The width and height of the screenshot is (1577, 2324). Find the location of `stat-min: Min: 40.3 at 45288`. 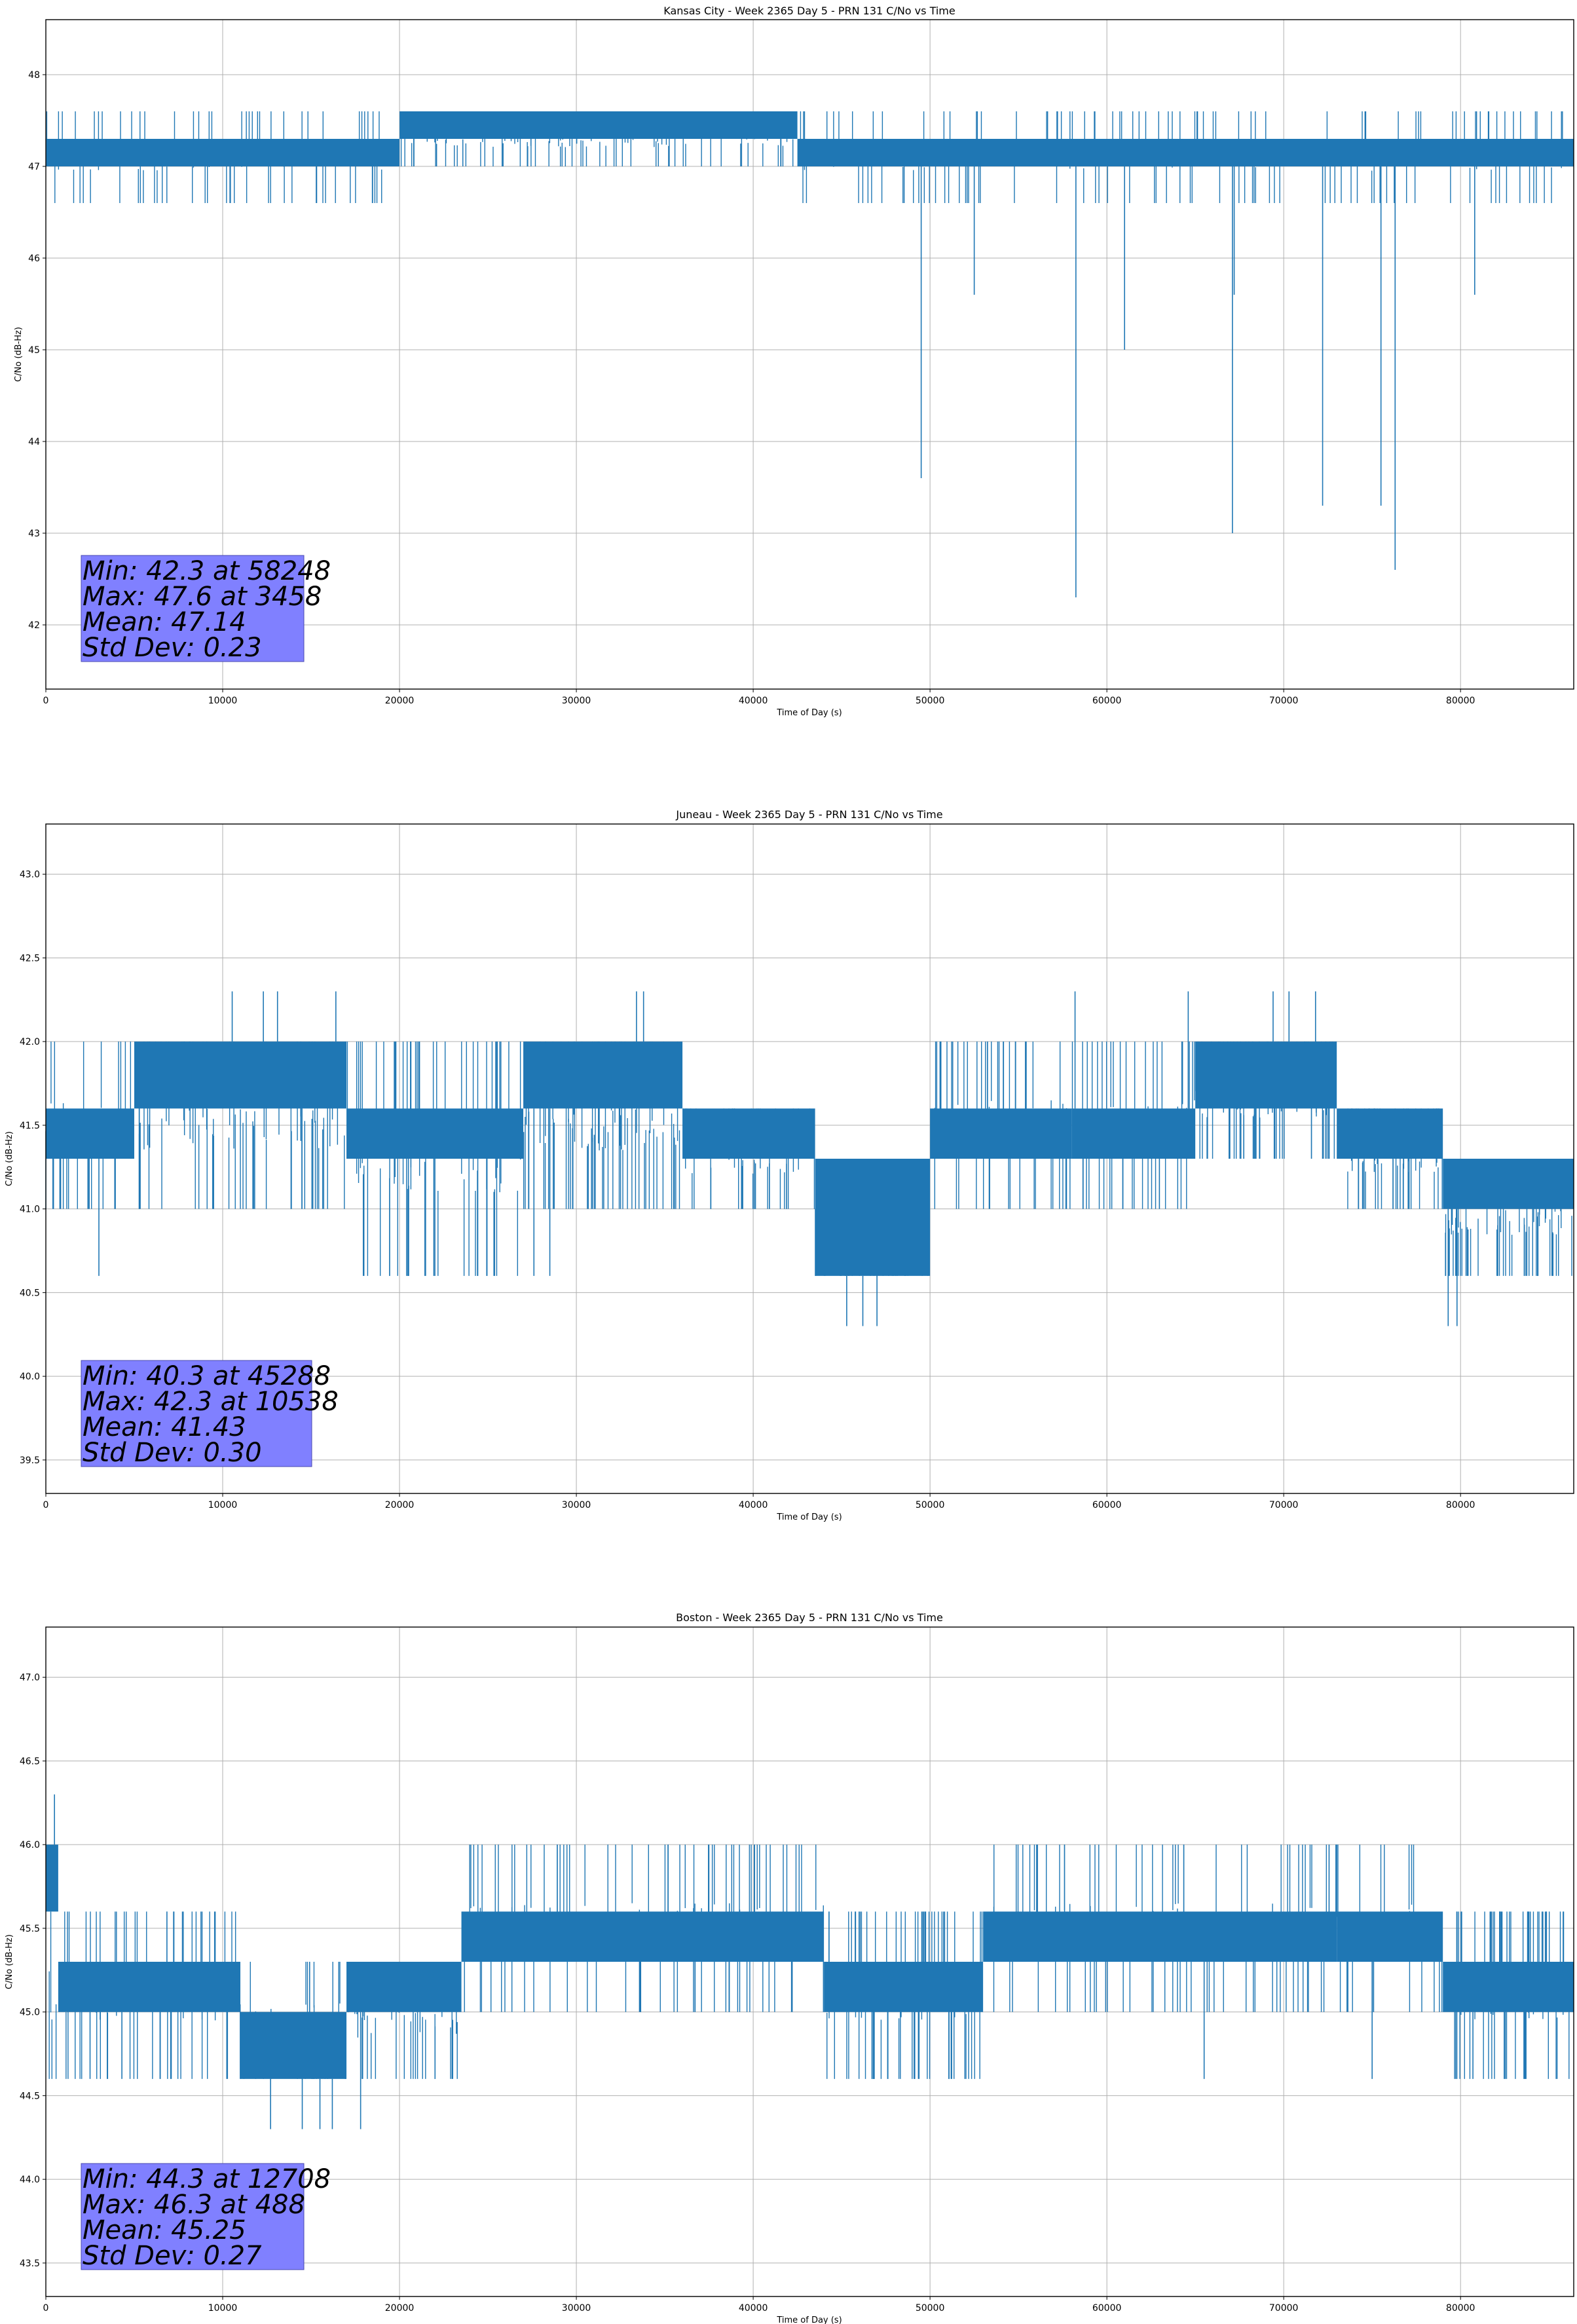

stat-min: Min: 40.3 at 45288 is located at coordinates (207, 1376).